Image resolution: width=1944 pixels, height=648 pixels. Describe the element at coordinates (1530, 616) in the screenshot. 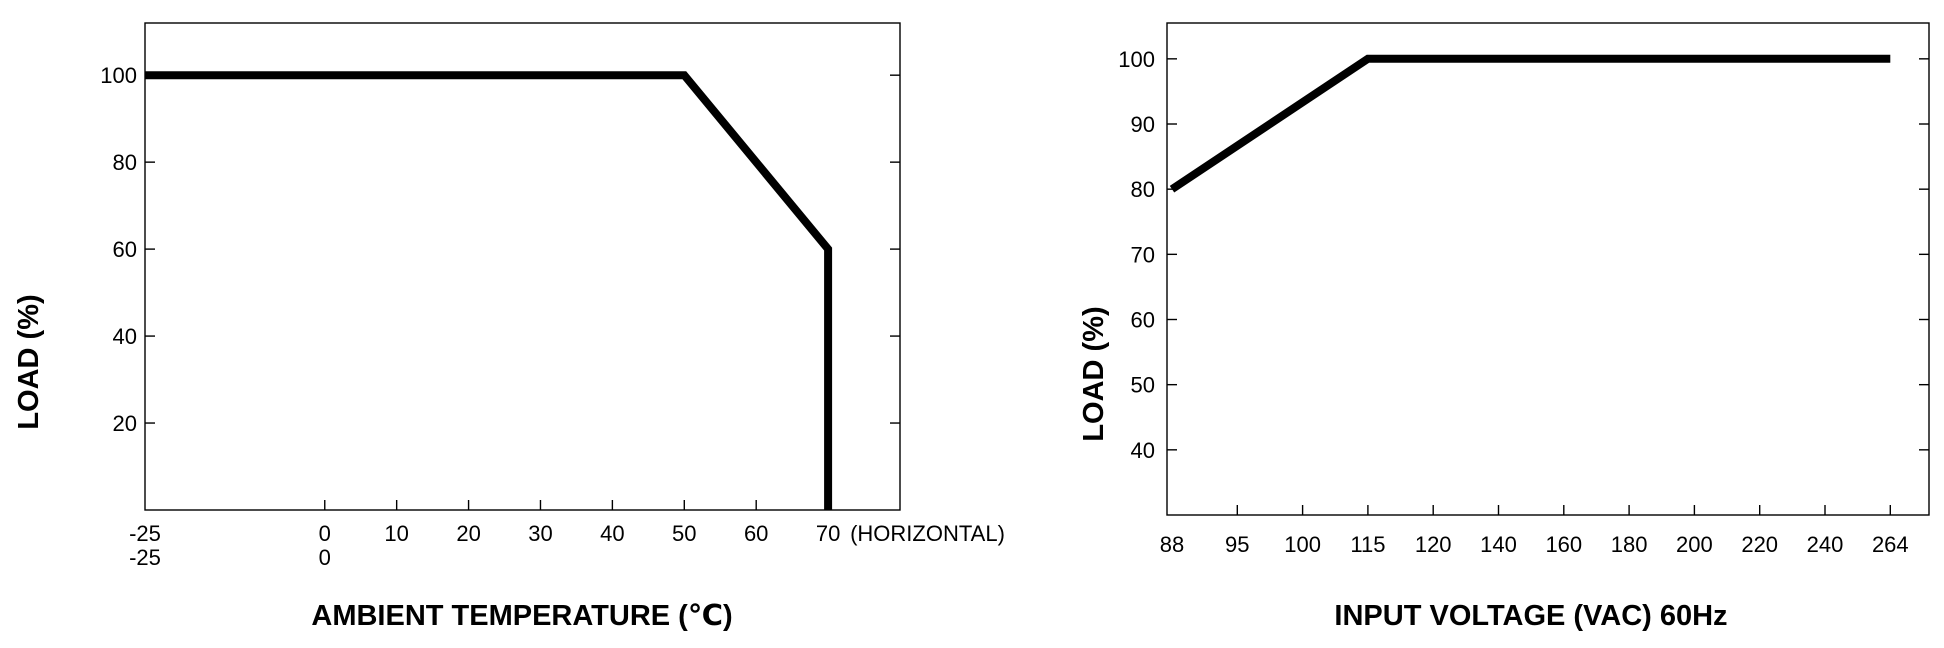

I see `x-axis-title: INPUT VOLTAGE (VAC) 60Hz` at that location.